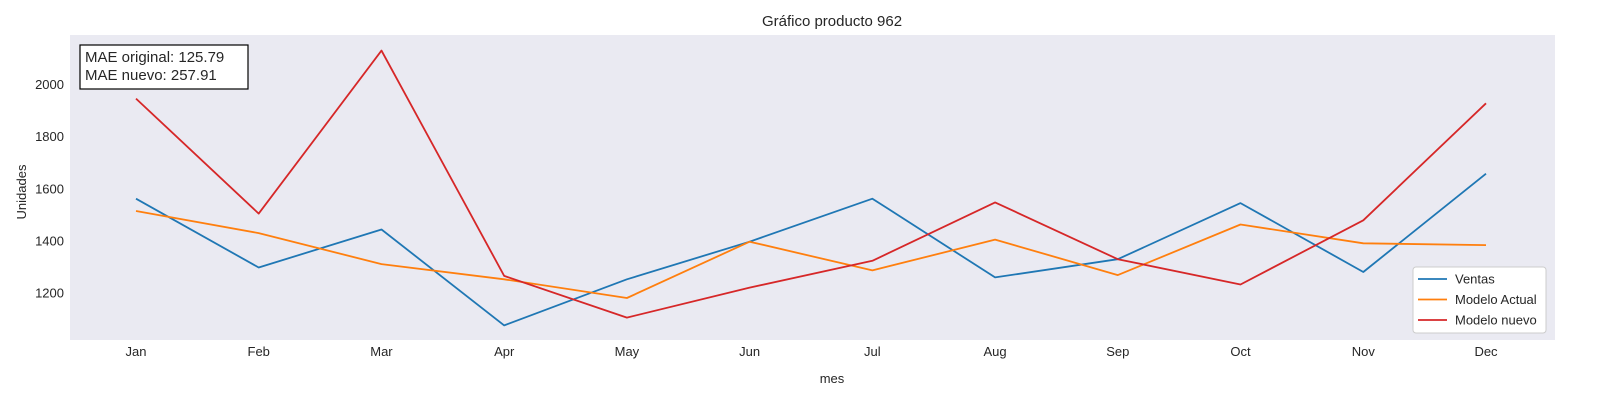 The image size is (1600, 405). I want to click on x-tick-label: Oct, so click(1240, 351).